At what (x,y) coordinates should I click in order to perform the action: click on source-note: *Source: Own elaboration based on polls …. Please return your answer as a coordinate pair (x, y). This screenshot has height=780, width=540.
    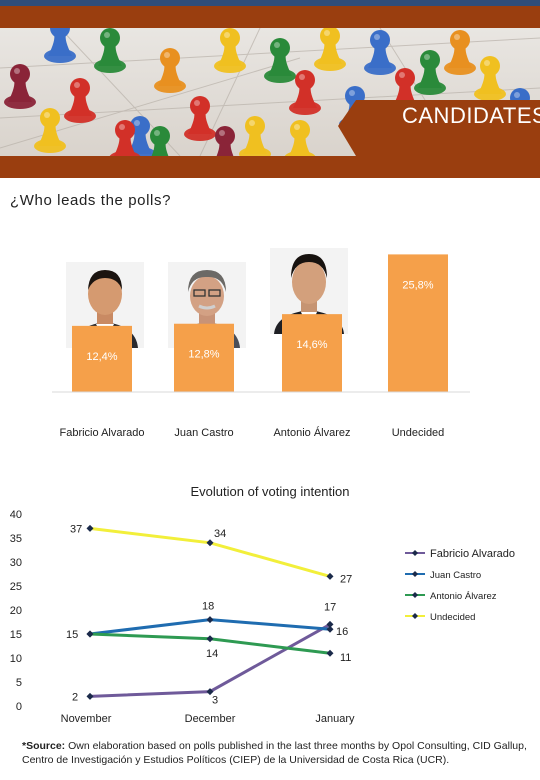
    Looking at the image, I should click on (277, 753).